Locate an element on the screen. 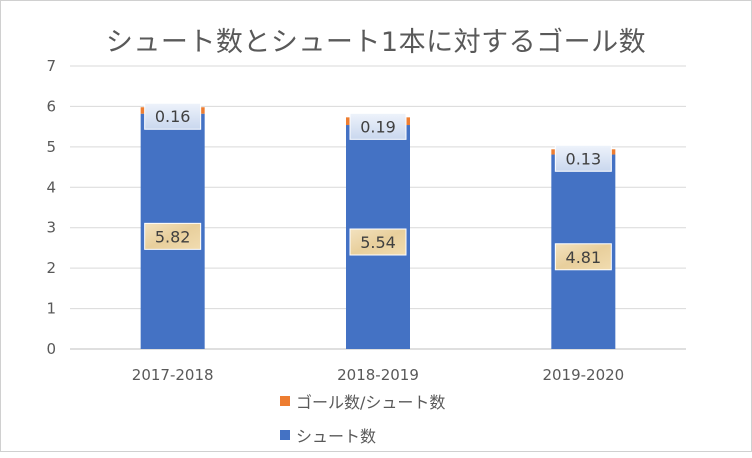  legend-swatch-shots is located at coordinates (285, 435).